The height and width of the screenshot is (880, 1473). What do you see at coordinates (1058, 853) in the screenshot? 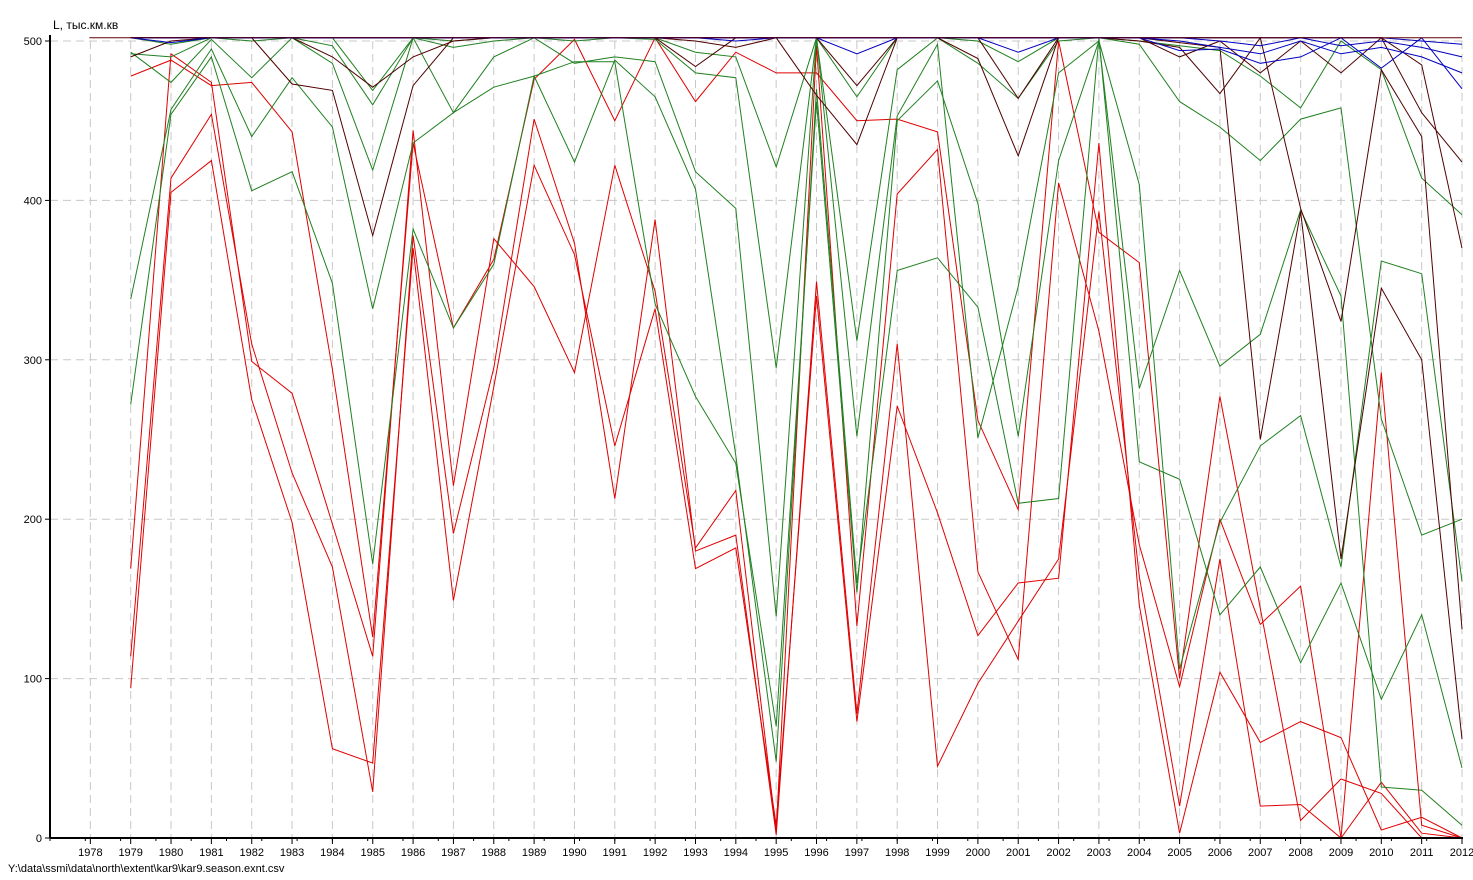
I see `x-tick-label: 2002` at bounding box center [1058, 853].